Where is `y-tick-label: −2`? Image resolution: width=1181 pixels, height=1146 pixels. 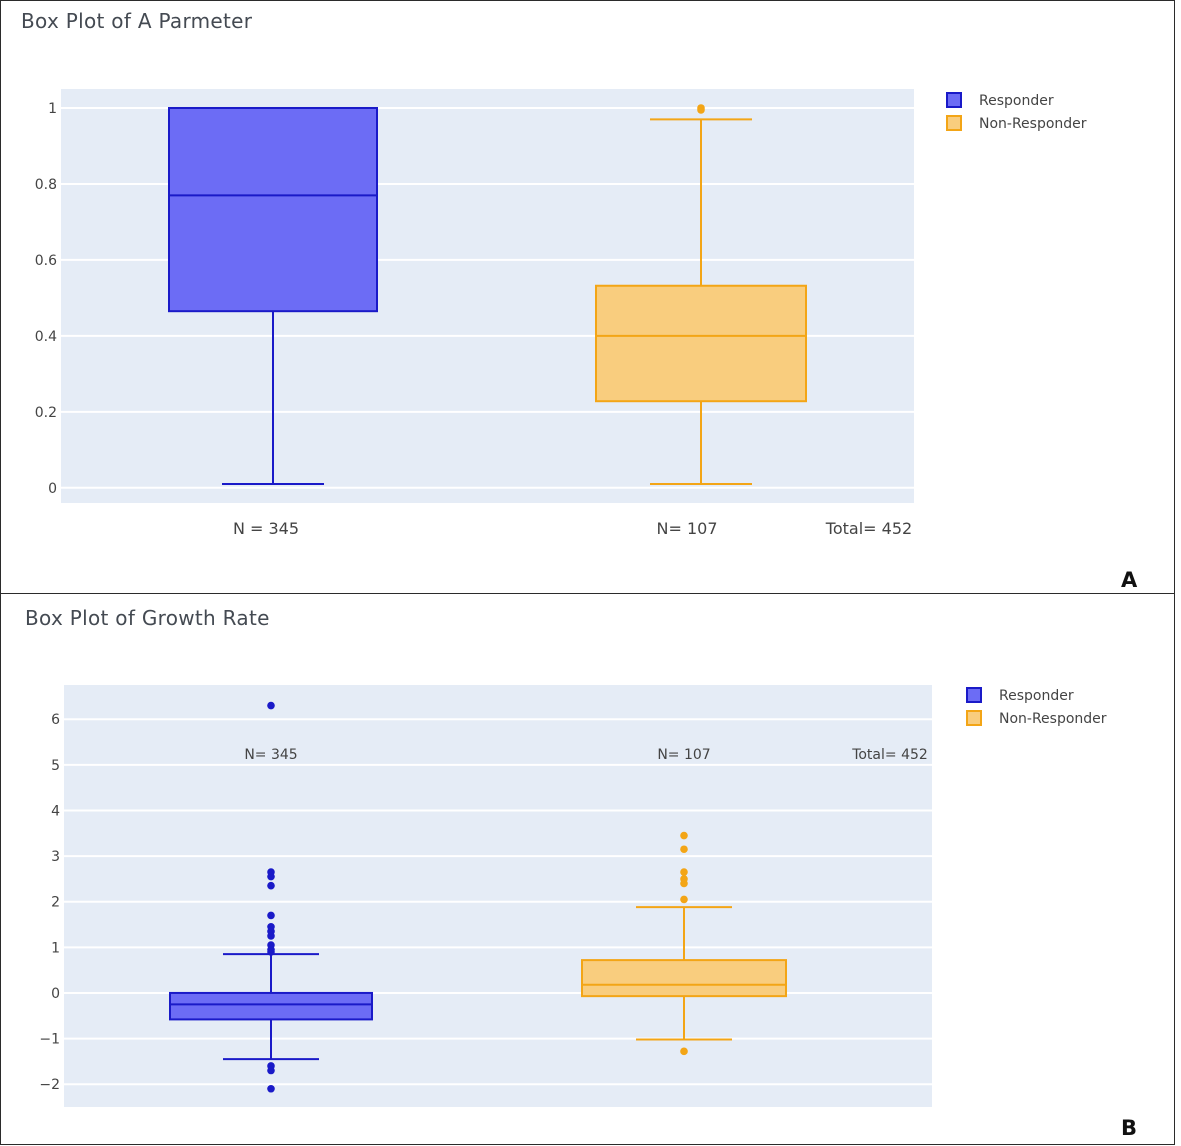
y-tick-label: −2 is located at coordinates (49, 1085).